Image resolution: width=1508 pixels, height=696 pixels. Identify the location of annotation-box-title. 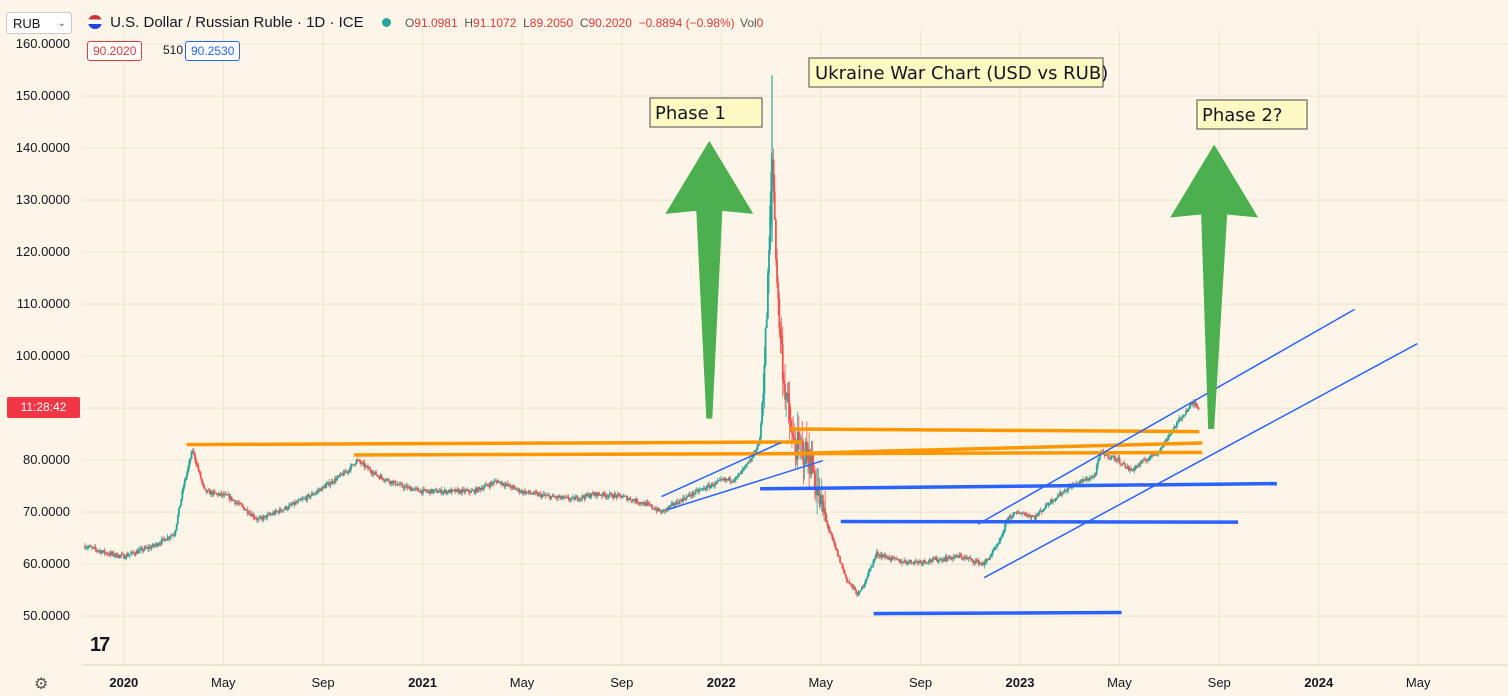
(956, 72).